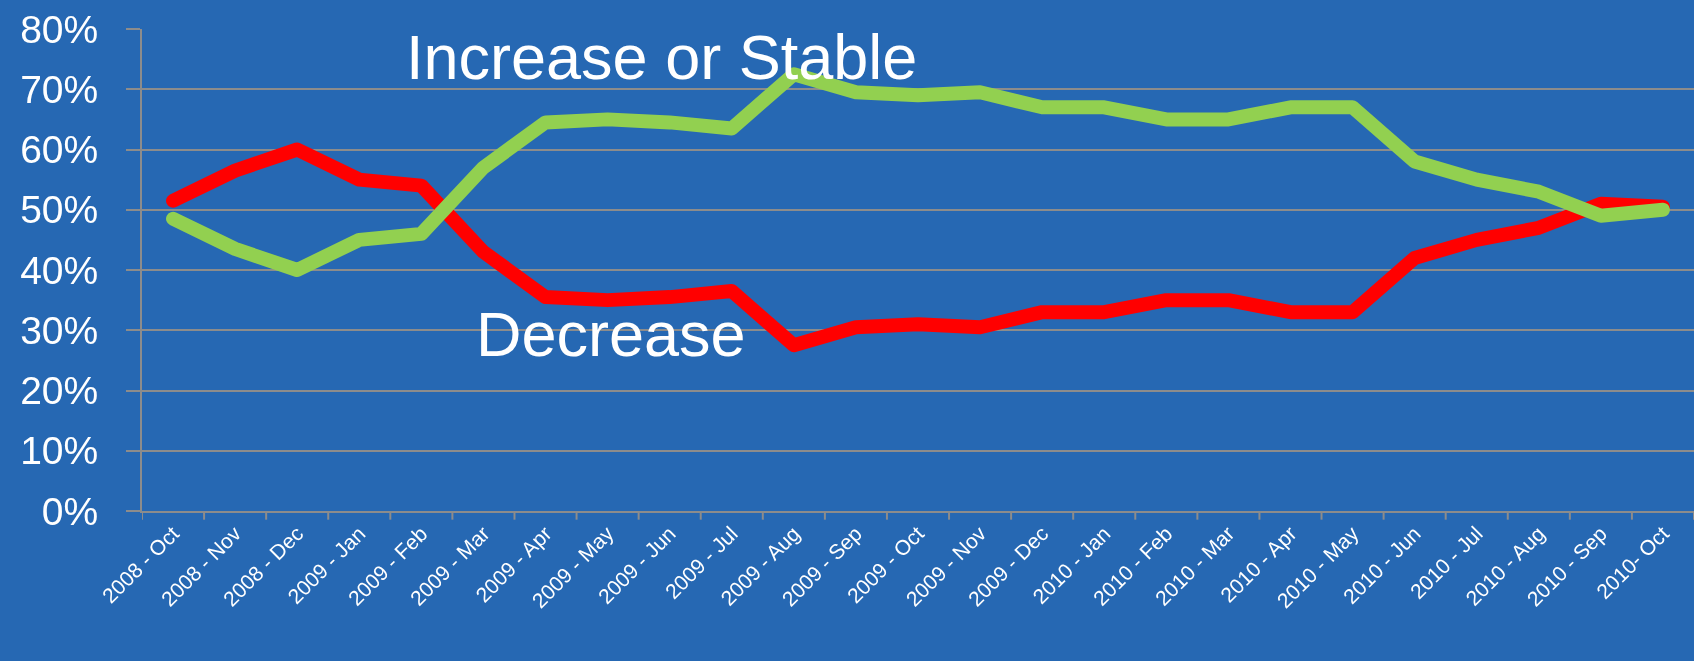  What do you see at coordinates (59, 391) in the screenshot?
I see `y-tick-label: 20%` at bounding box center [59, 391].